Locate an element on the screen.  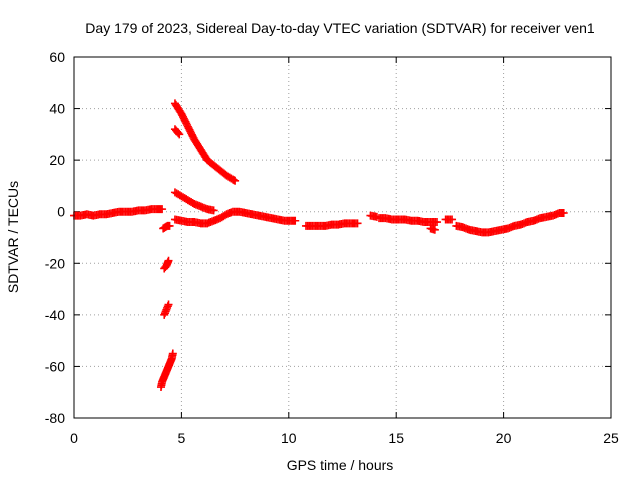
x-tick-label: 10 is located at coordinates (289, 438).